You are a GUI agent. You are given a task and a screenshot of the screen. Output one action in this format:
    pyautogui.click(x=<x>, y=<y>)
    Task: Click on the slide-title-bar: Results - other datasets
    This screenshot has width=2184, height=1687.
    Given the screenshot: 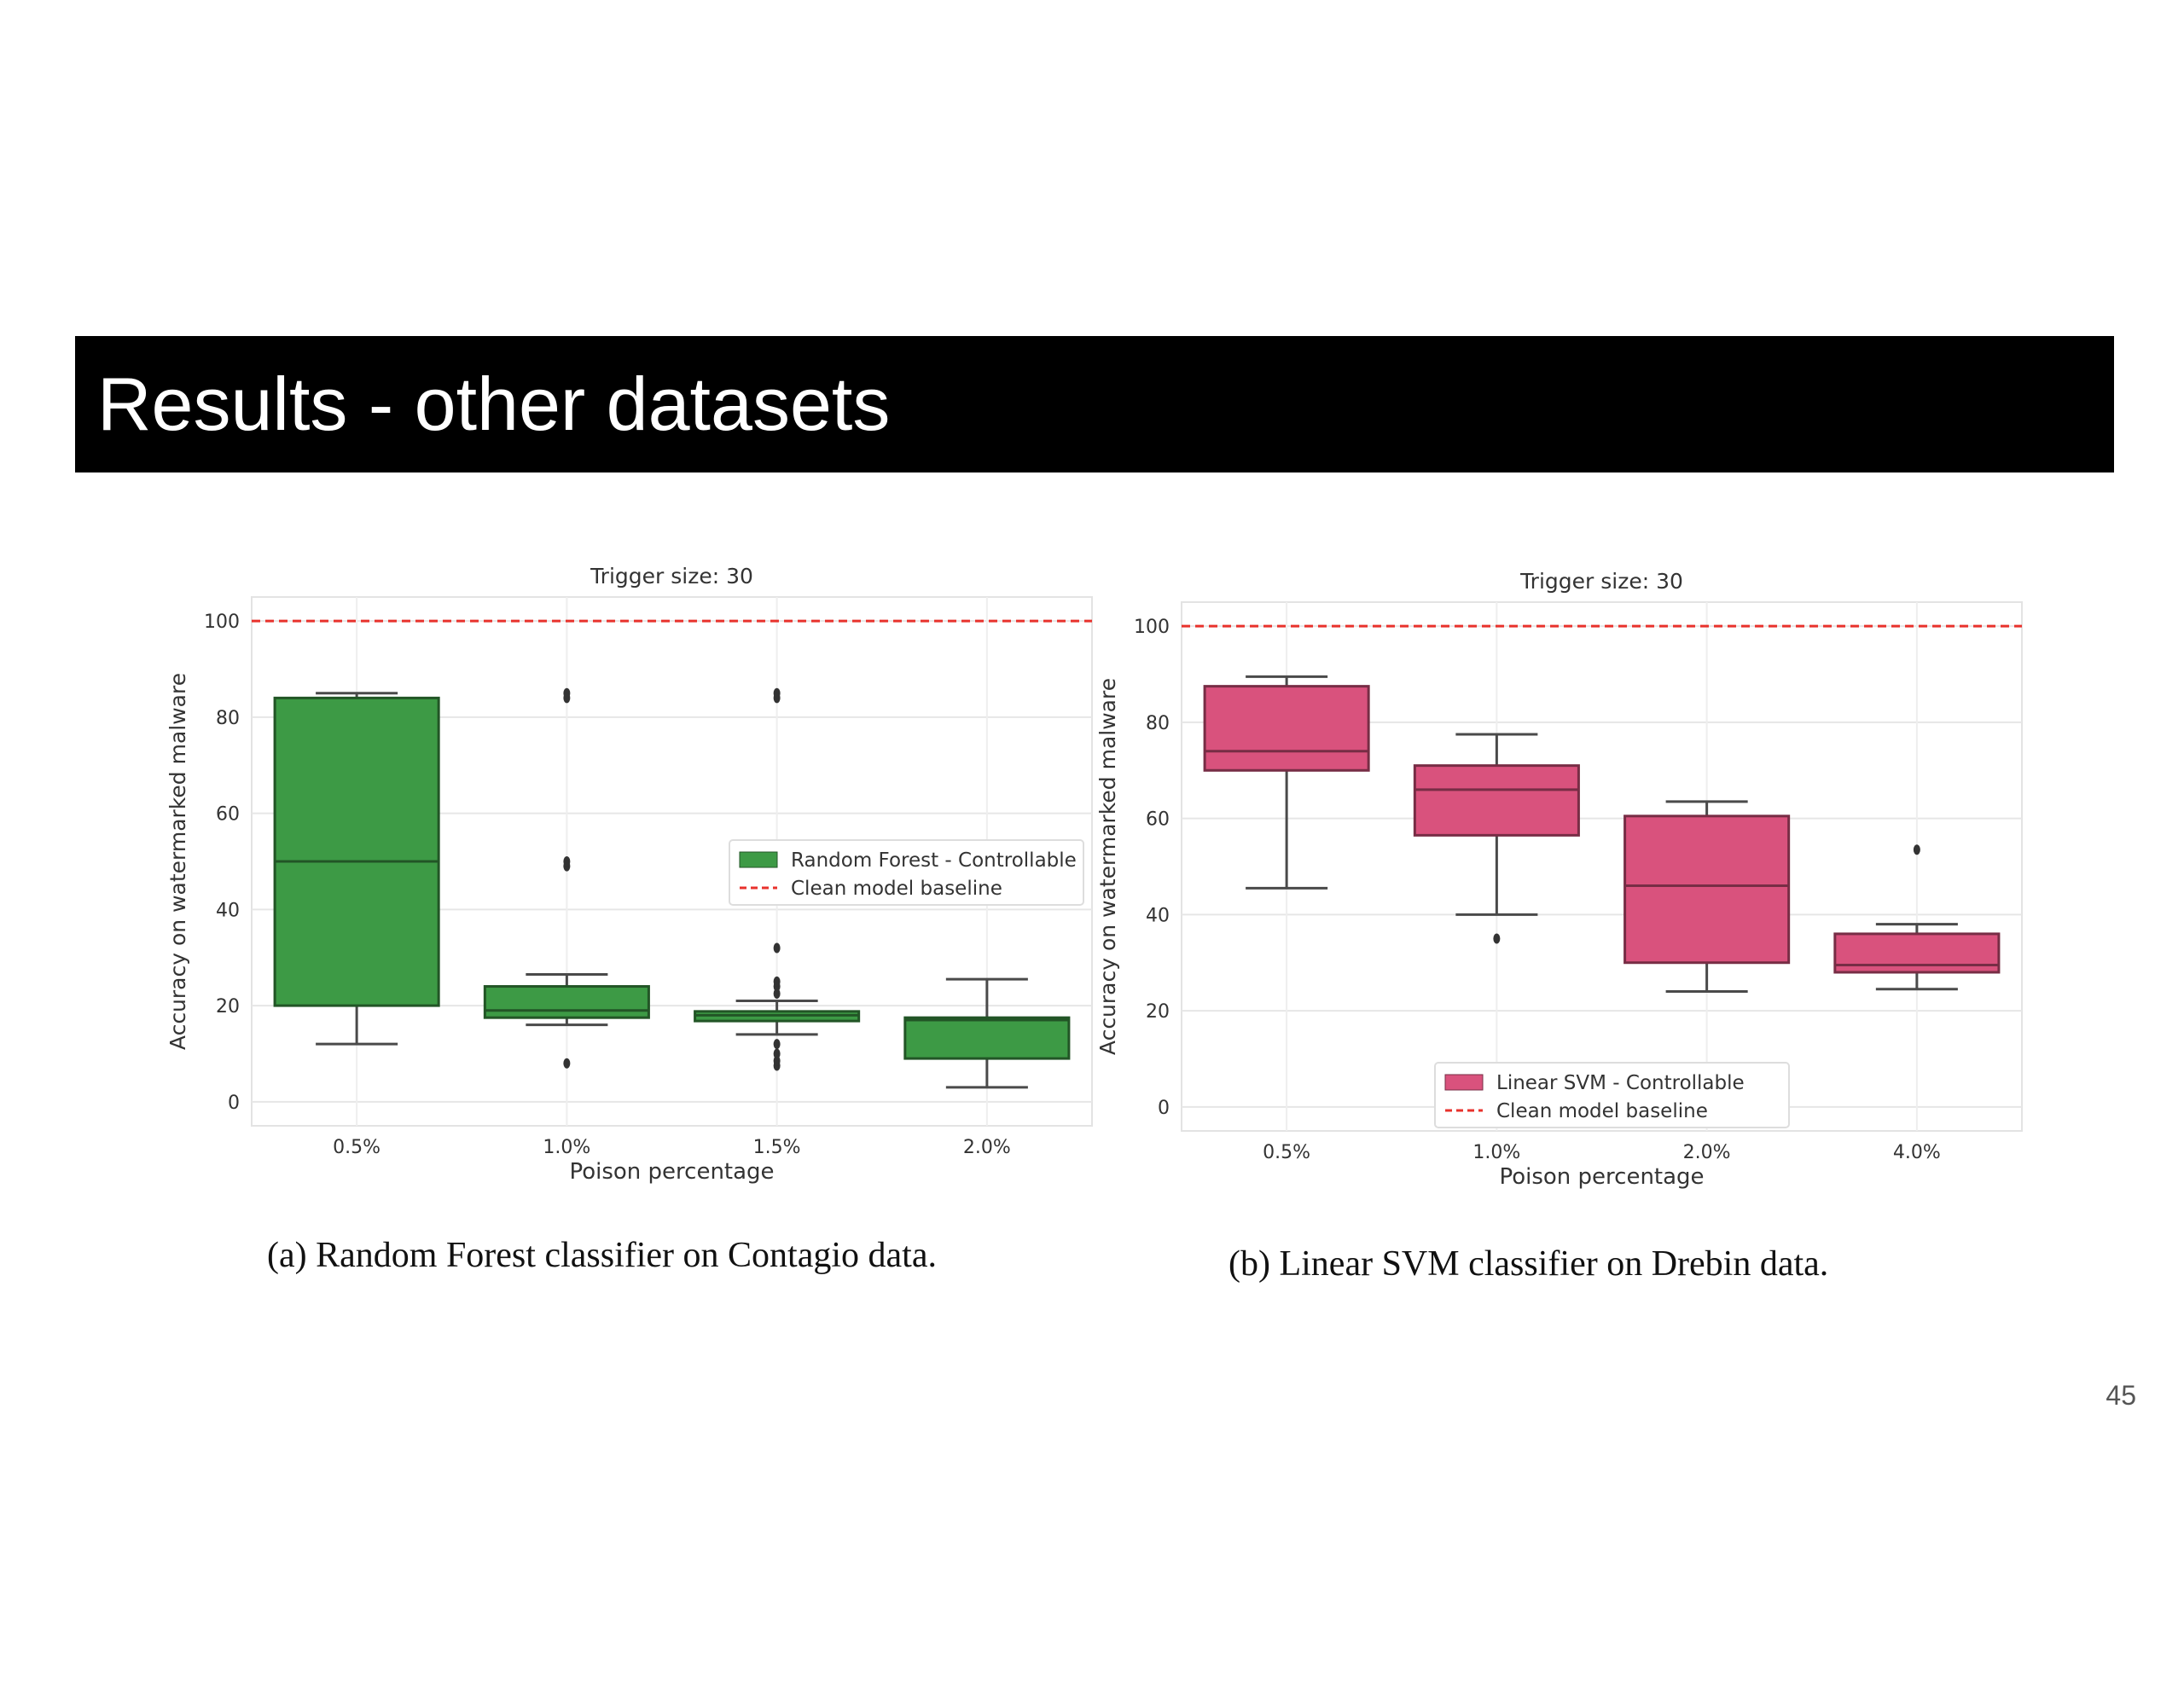 What is the action you would take?
    pyautogui.click(x=1095, y=404)
    